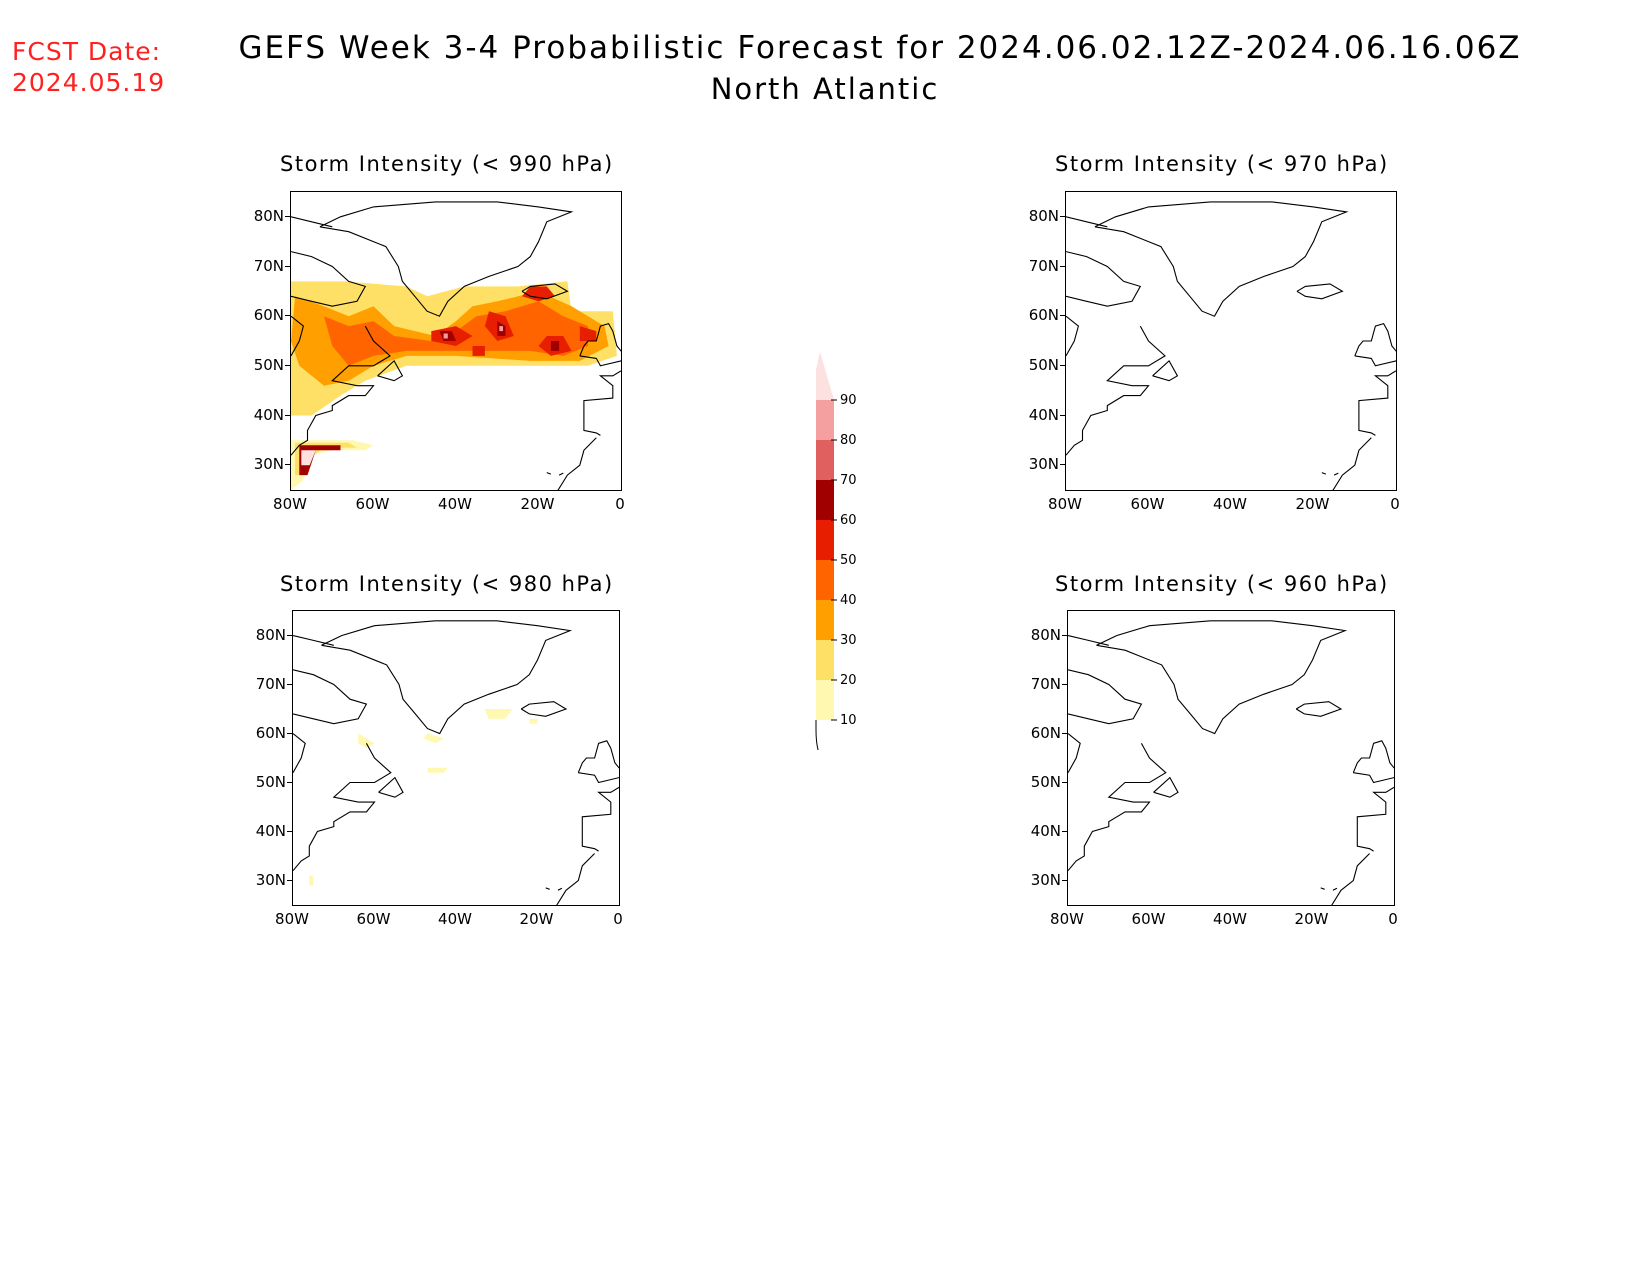 This screenshot has height=1275, width=1650. I want to click on lat-tick-label: 60N, so click(268, 315).